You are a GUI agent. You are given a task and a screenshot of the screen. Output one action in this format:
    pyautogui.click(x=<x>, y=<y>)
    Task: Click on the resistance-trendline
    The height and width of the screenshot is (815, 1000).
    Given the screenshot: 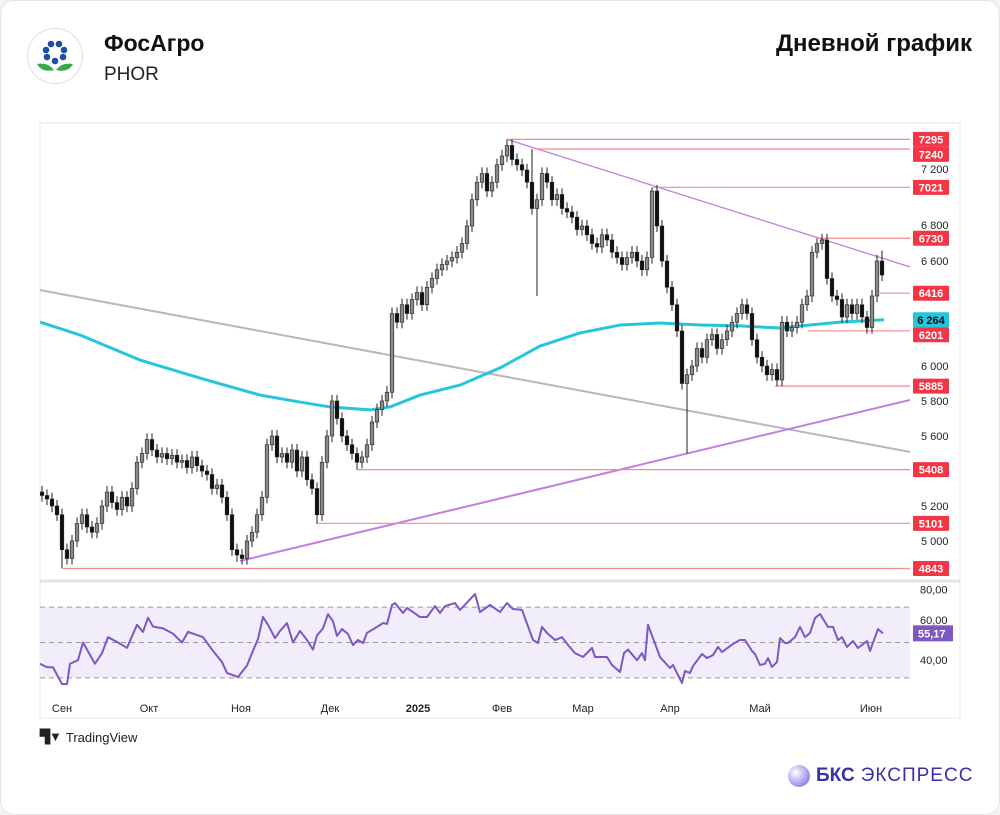 What is the action you would take?
    pyautogui.click(x=708, y=203)
    